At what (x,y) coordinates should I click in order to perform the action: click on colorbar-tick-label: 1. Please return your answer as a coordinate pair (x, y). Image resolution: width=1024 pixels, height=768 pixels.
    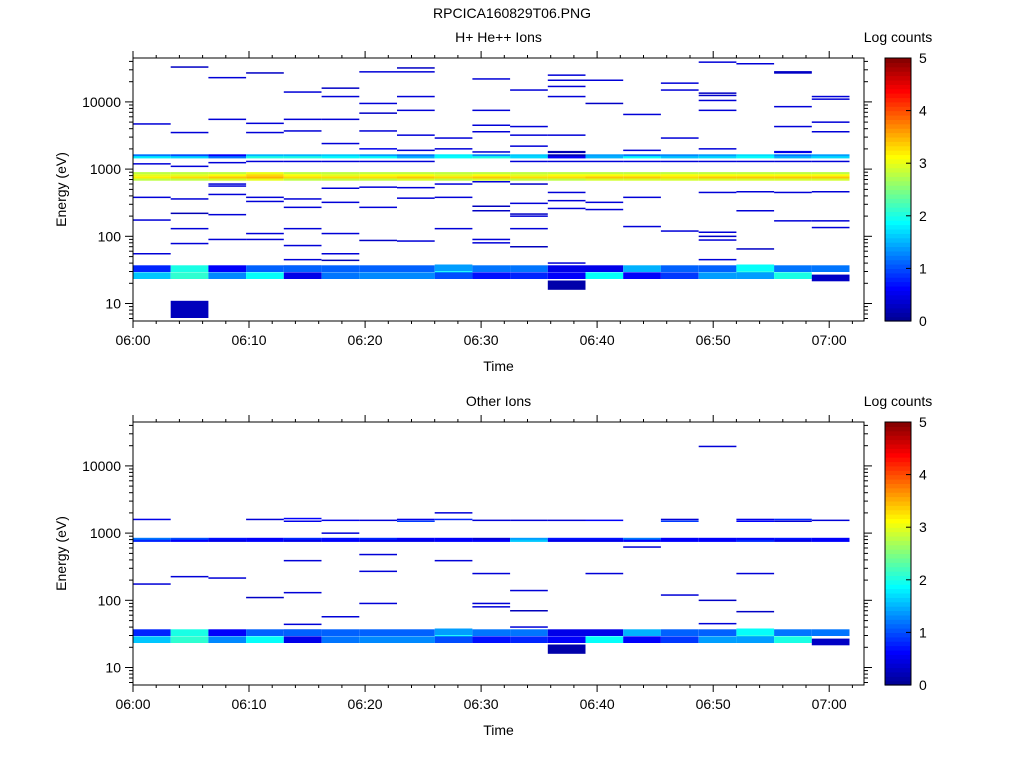
    Looking at the image, I should click on (923, 268).